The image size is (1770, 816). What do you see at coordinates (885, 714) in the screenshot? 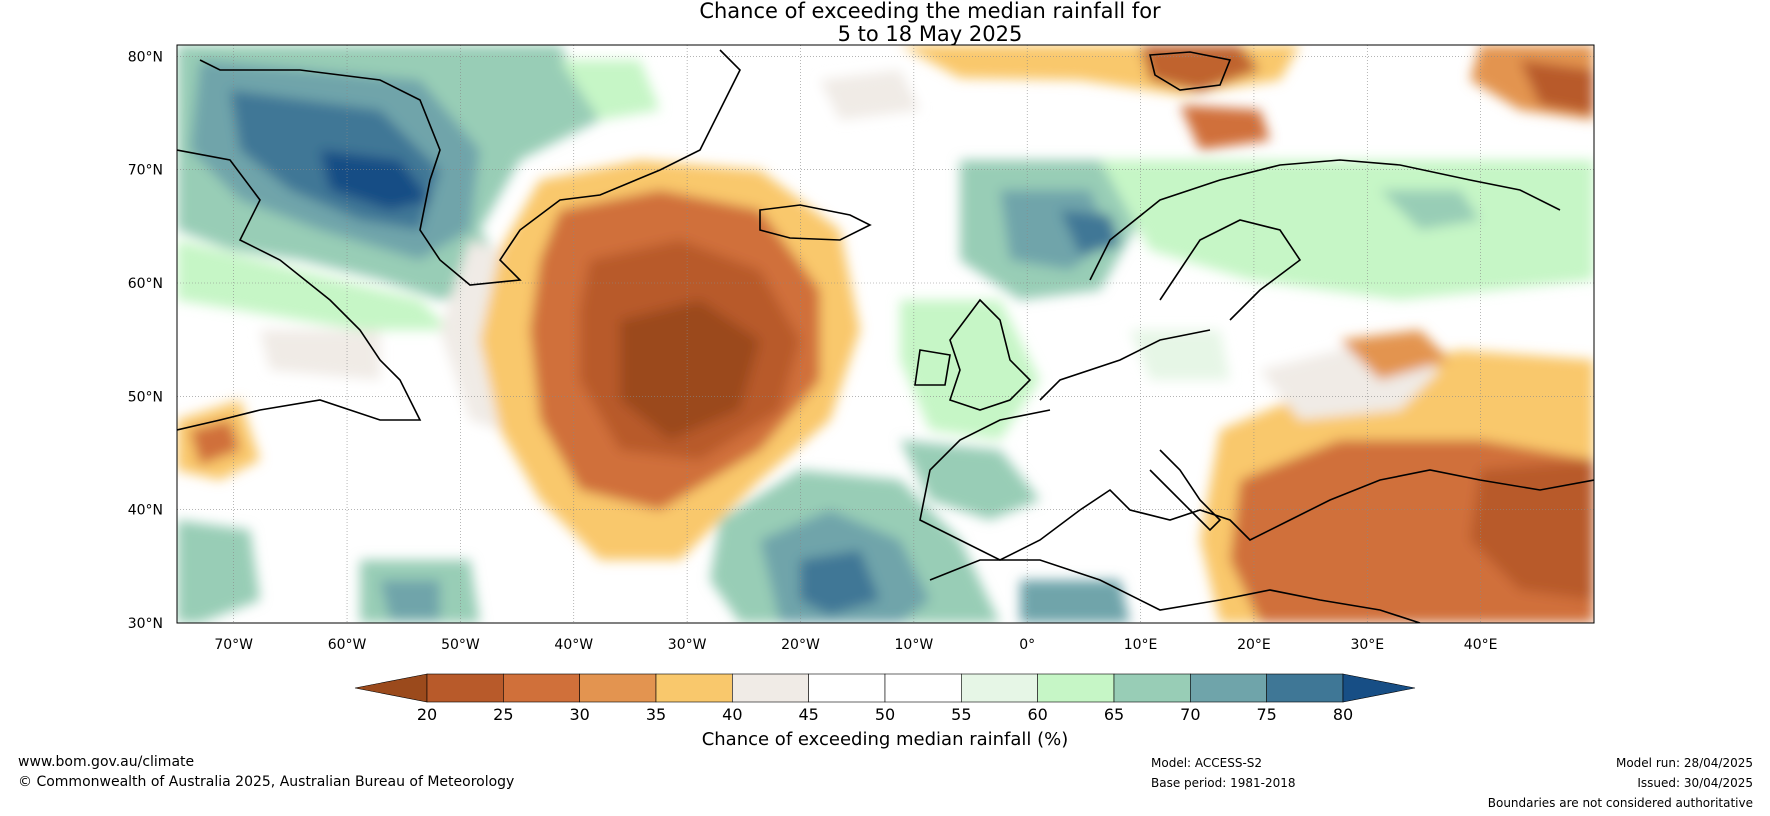
I see `colorbar-tick-label: 50` at bounding box center [885, 714].